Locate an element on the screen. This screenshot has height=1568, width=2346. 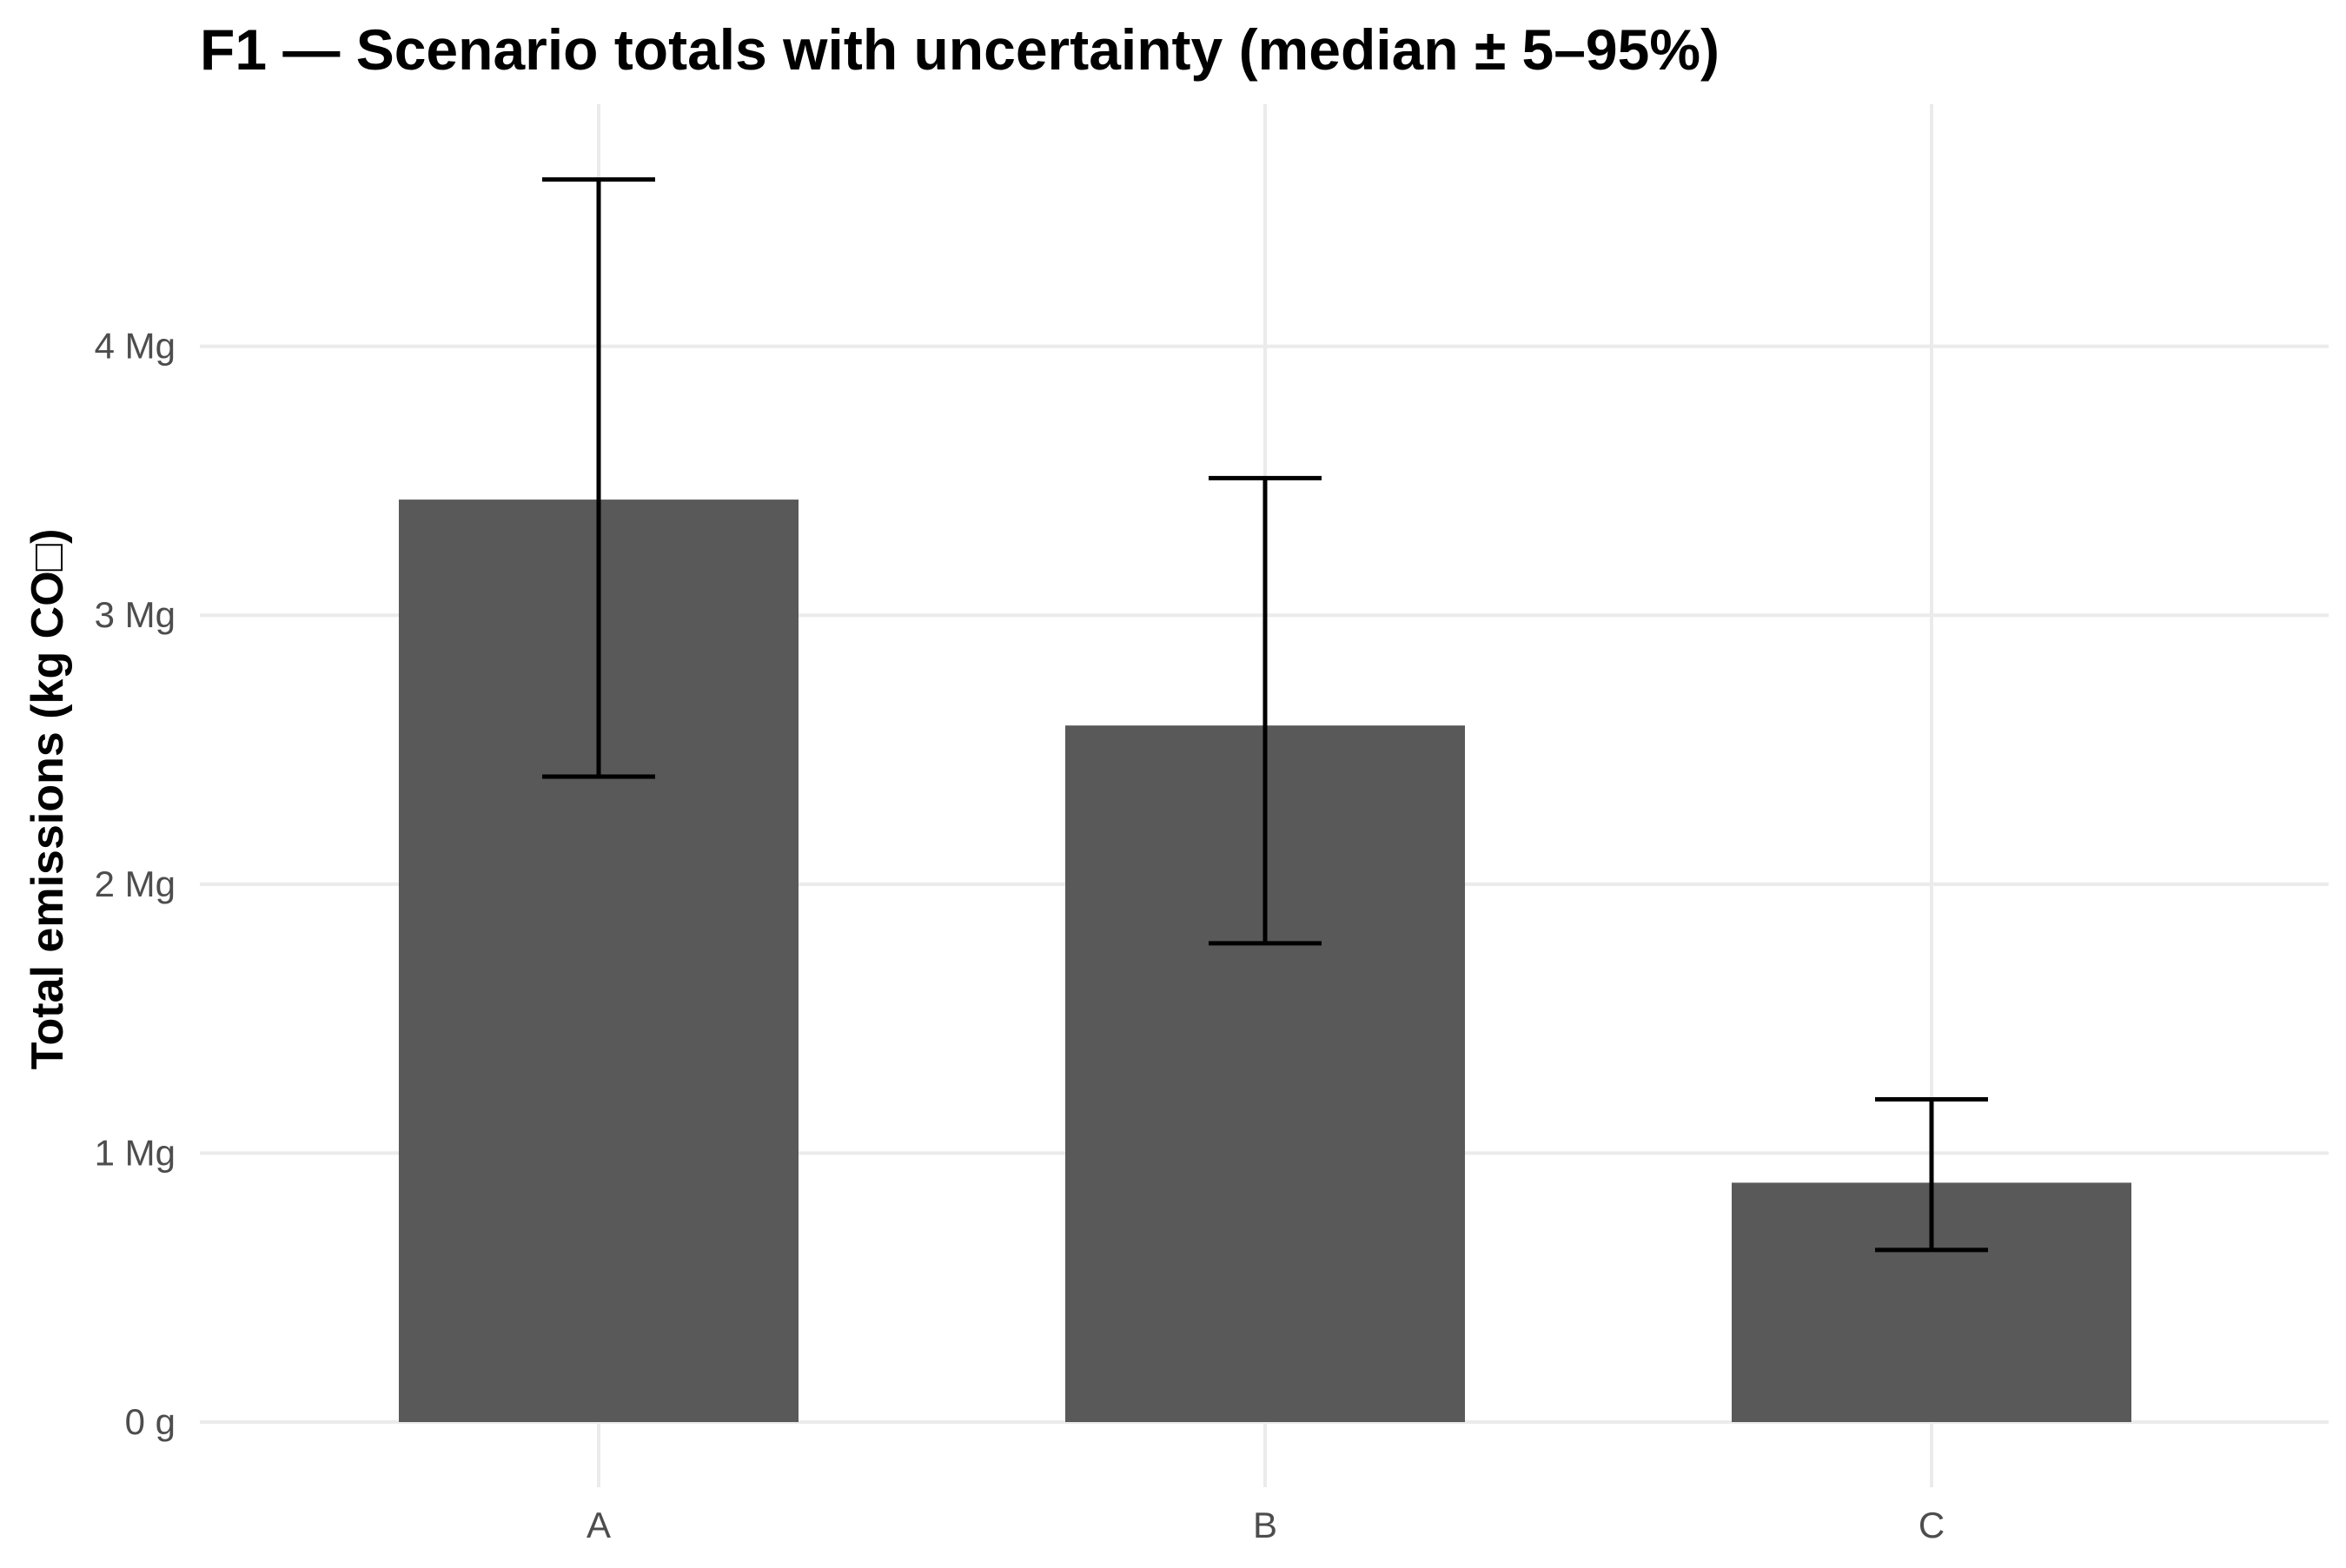
error-bar-B is located at coordinates (1266, 710).